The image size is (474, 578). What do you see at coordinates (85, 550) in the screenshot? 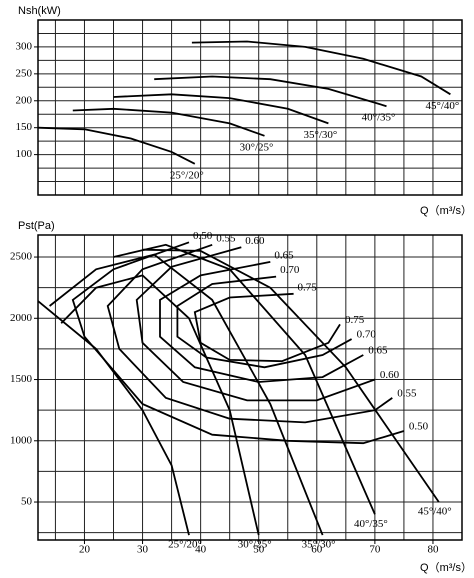
I see `x-tick-label: 20` at bounding box center [85, 550].